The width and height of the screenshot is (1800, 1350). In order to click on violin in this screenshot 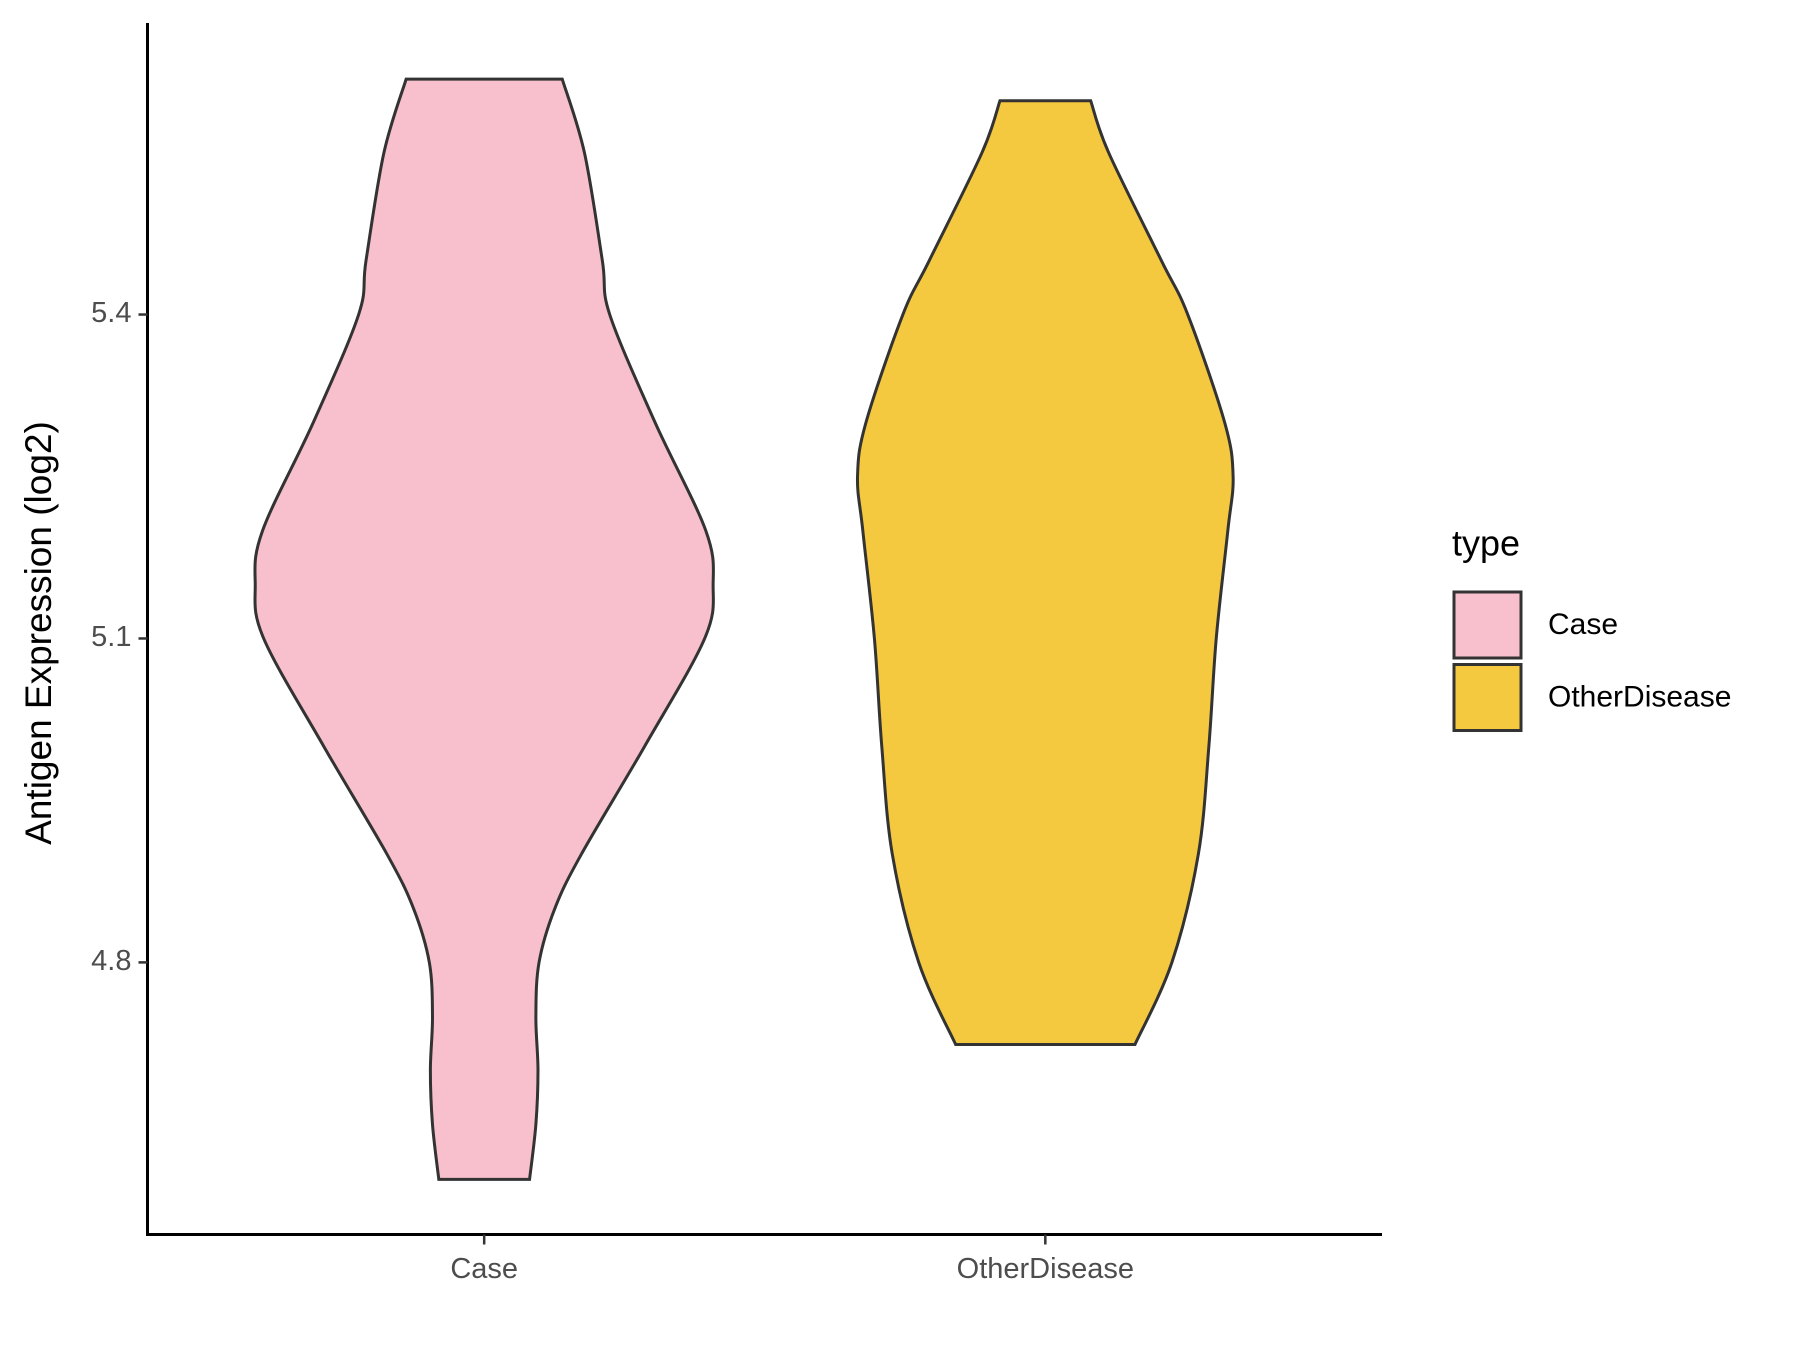, I will do `click(1045, 572)`.